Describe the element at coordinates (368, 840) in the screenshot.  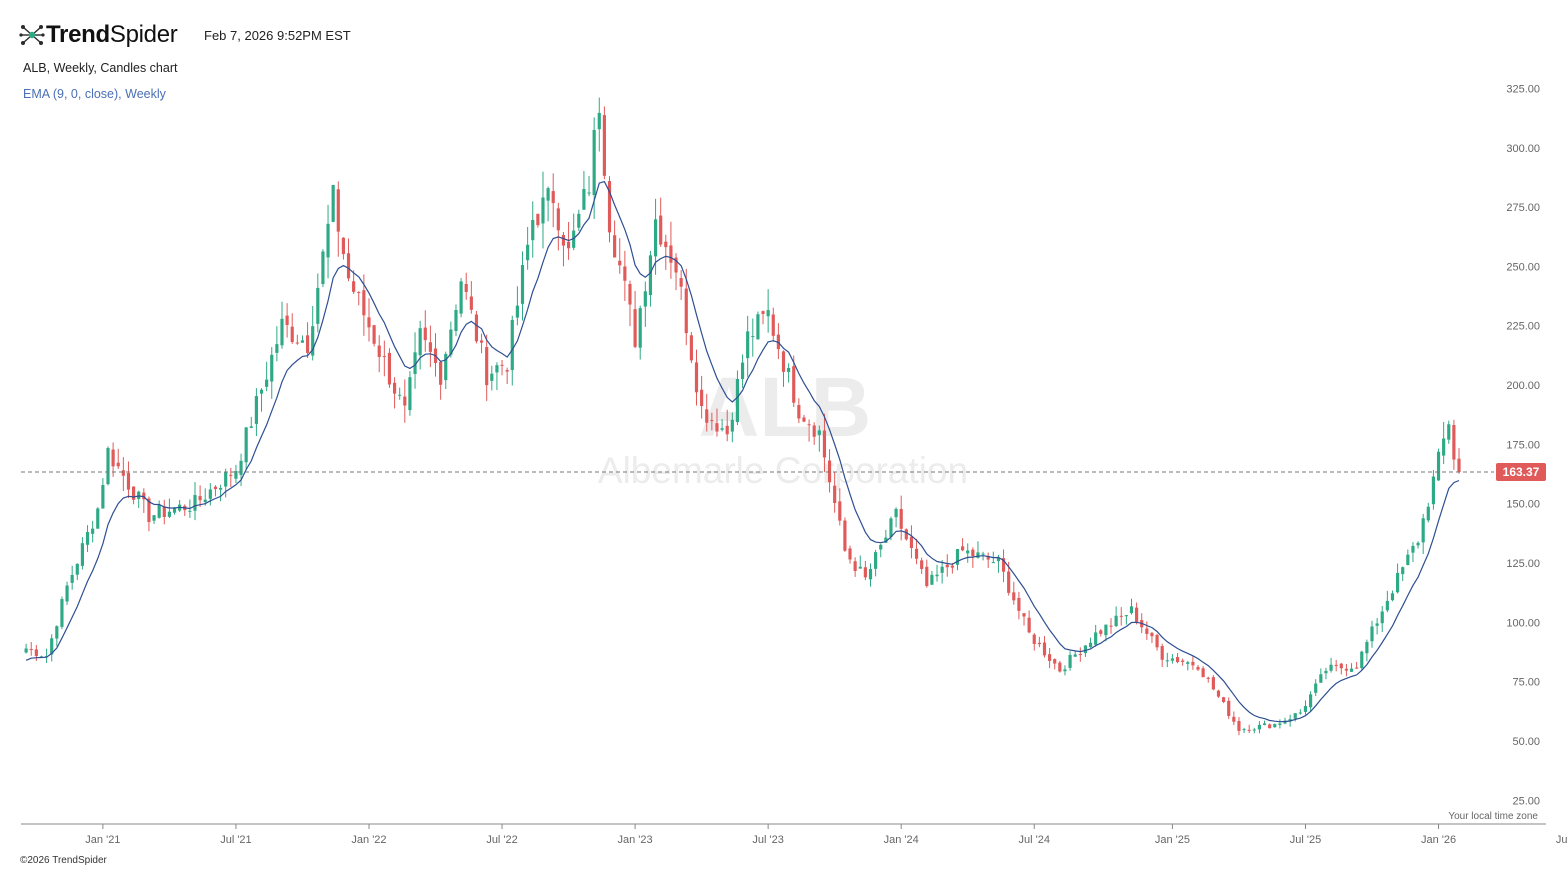
I see `x-tick-label: Jan '22` at that location.